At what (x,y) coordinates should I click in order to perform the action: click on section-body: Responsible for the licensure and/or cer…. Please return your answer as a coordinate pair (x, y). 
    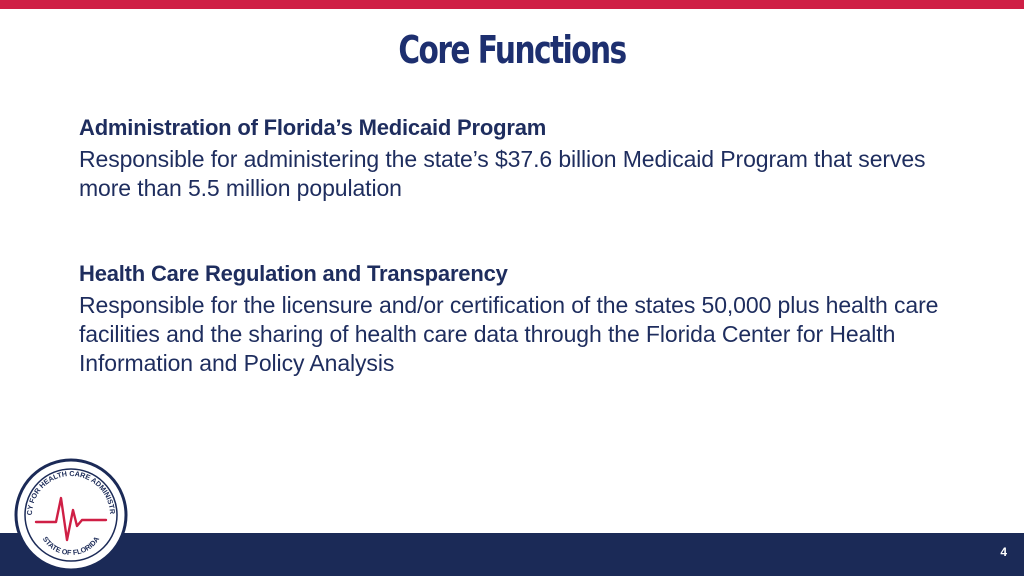
    Looking at the image, I should click on (509, 334).